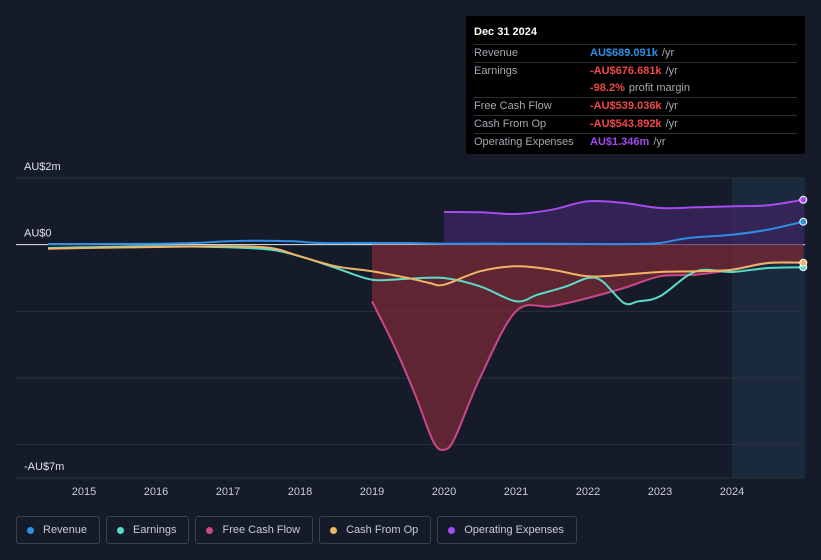 The image size is (821, 560). What do you see at coordinates (505, 32) in the screenshot?
I see `tooltip-date: Dec 31 2024` at bounding box center [505, 32].